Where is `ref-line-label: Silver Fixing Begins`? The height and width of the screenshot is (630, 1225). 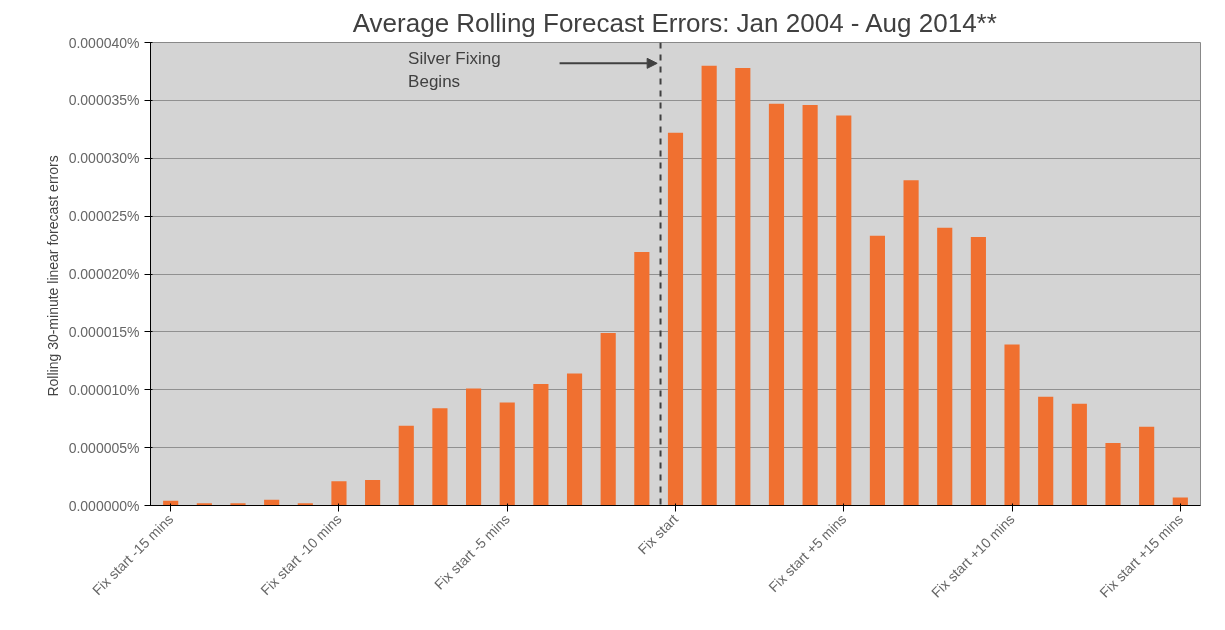 ref-line-label: Silver Fixing Begins is located at coordinates (454, 70).